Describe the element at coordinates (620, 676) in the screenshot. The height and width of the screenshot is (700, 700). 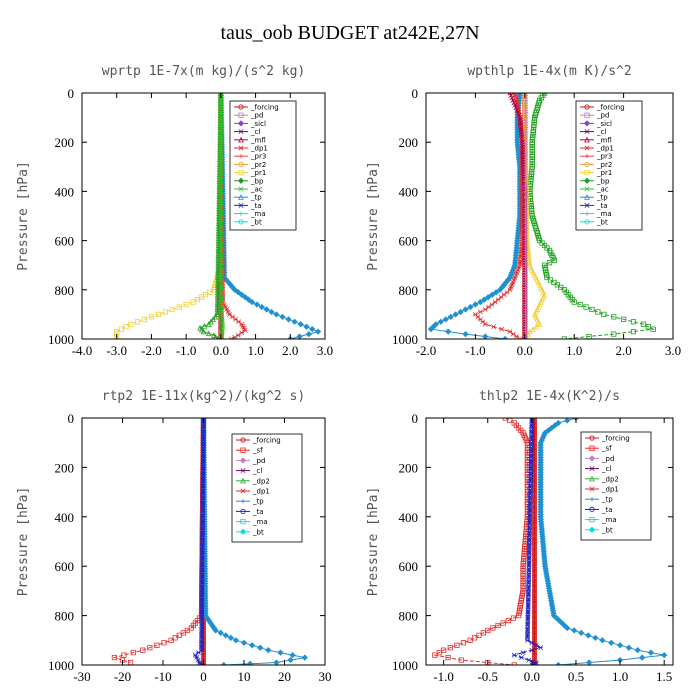
I see `x-tick-label: 1.0` at that location.